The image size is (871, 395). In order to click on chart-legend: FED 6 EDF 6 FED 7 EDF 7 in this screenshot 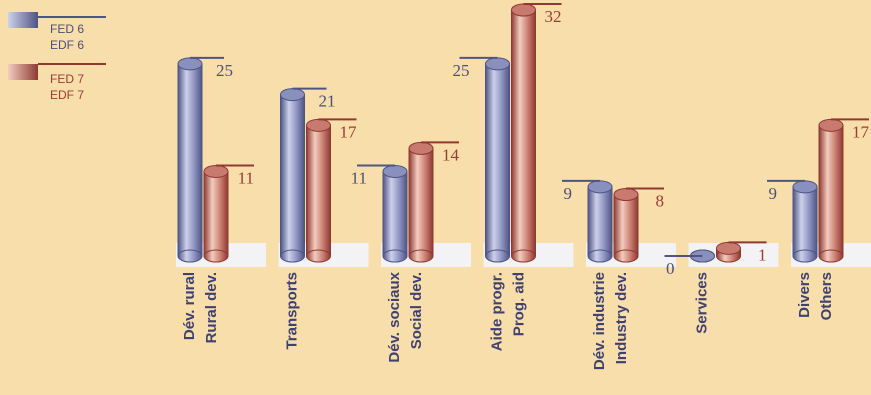, I will do `click(63, 55)`.